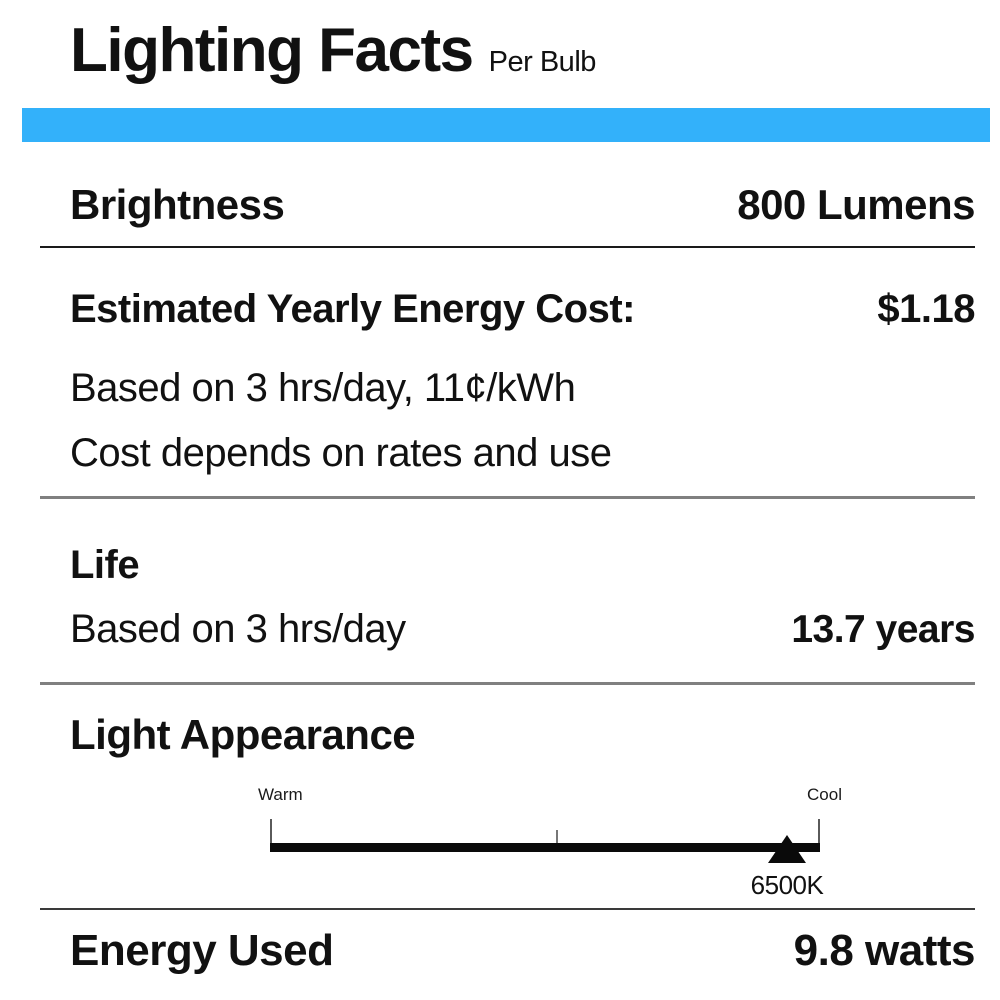 The width and height of the screenshot is (1000, 1000). Describe the element at coordinates (105, 565) in the screenshot. I see `life-label: Life` at that location.